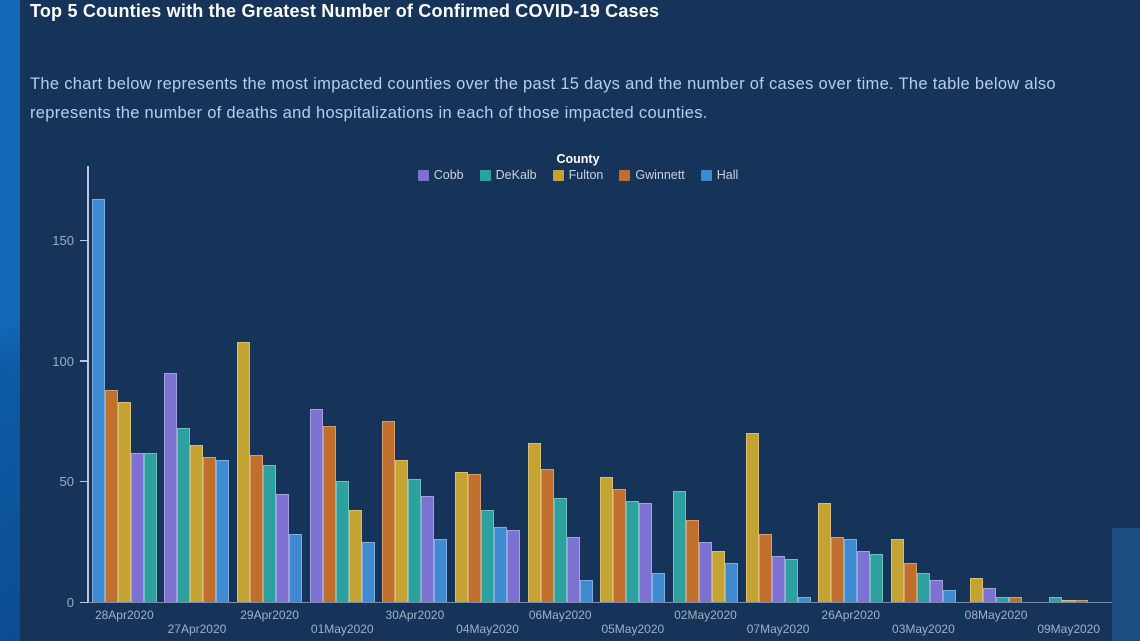  Describe the element at coordinates (897, 570) in the screenshot. I see `bar-fulton-03May2020` at that location.